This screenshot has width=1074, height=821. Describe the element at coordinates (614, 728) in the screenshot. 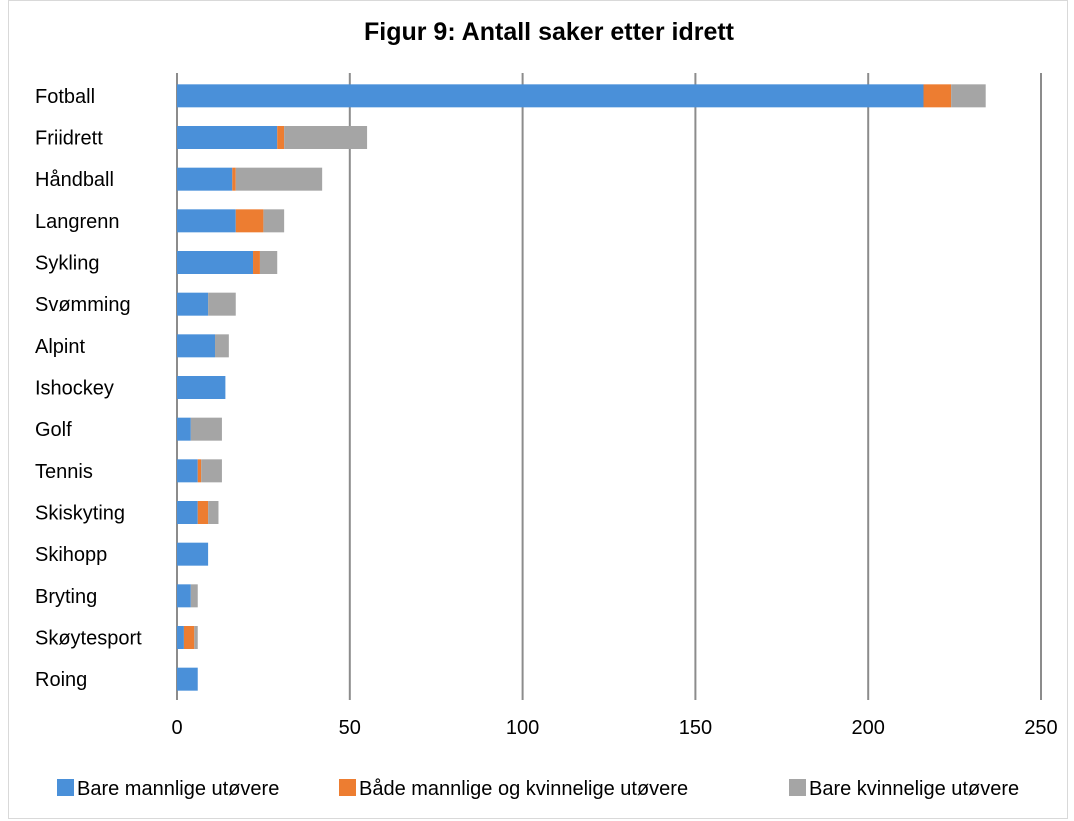

I see `x-tick-labels: 0 50 100 150 200 250` at that location.